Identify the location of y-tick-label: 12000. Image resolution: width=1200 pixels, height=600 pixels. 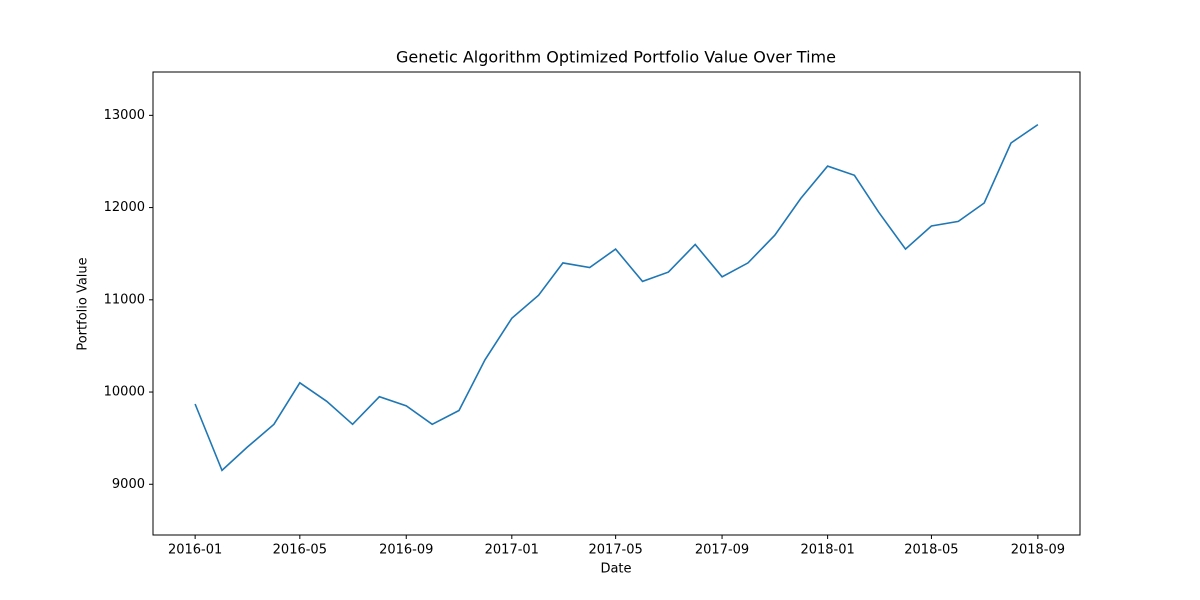
(124, 207).